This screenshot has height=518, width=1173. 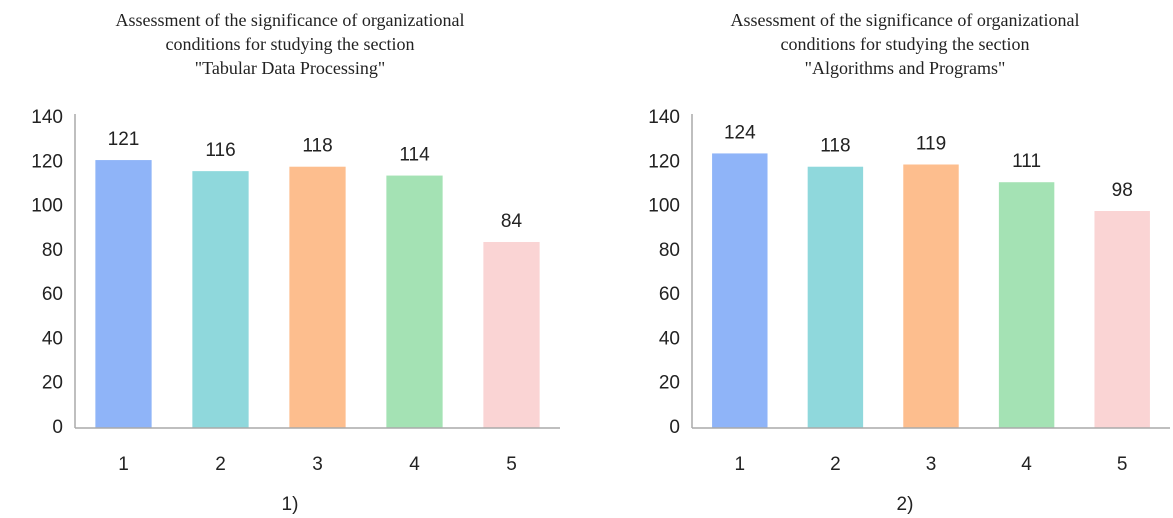 What do you see at coordinates (1122, 190) in the screenshot?
I see `data-label: 98` at bounding box center [1122, 190].